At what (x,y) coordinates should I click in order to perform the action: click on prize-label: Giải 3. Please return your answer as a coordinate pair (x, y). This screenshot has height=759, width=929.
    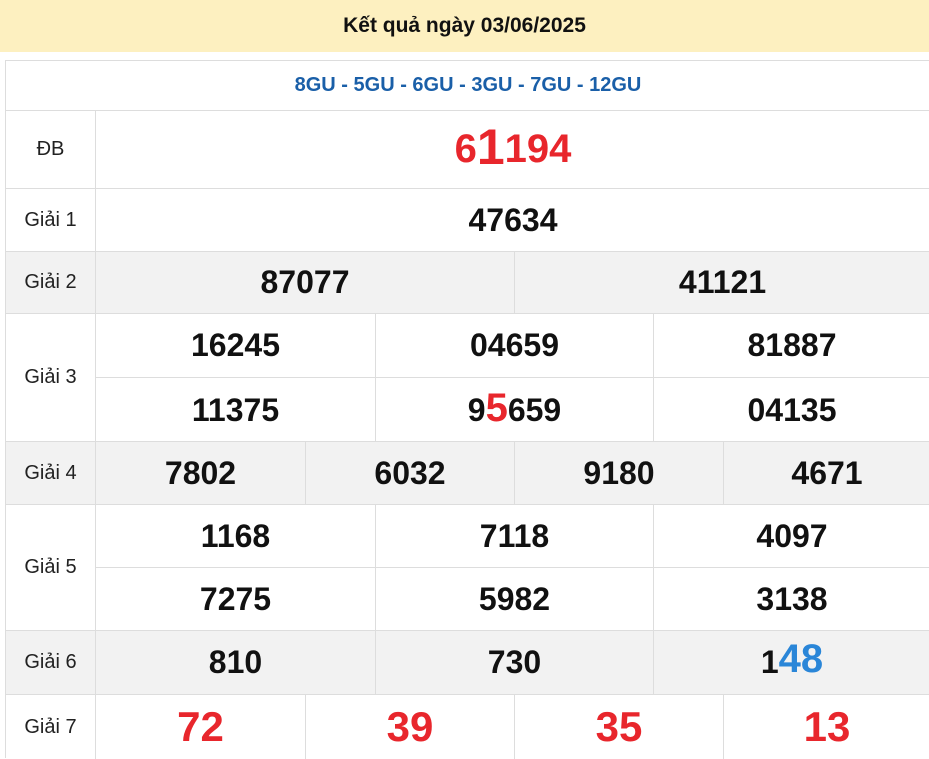
    Looking at the image, I should click on (51, 377).